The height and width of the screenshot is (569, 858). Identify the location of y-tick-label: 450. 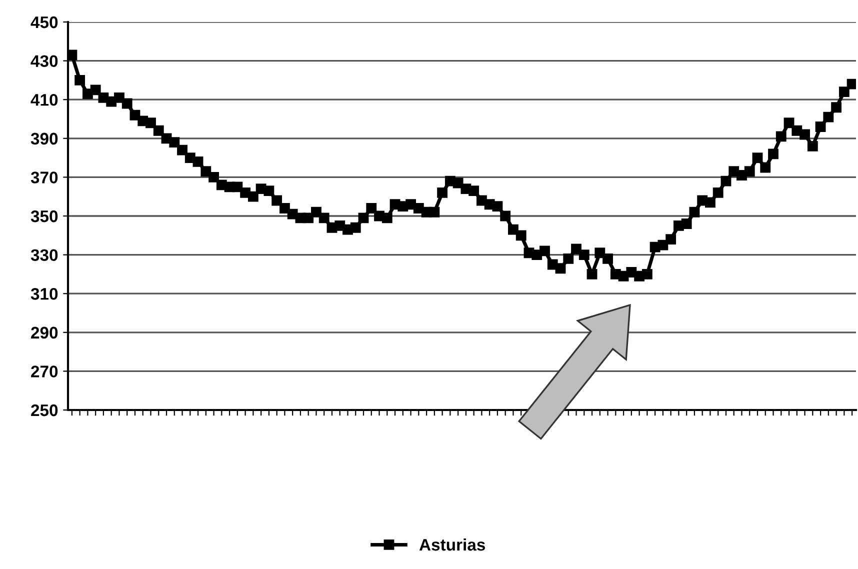
(44, 22).